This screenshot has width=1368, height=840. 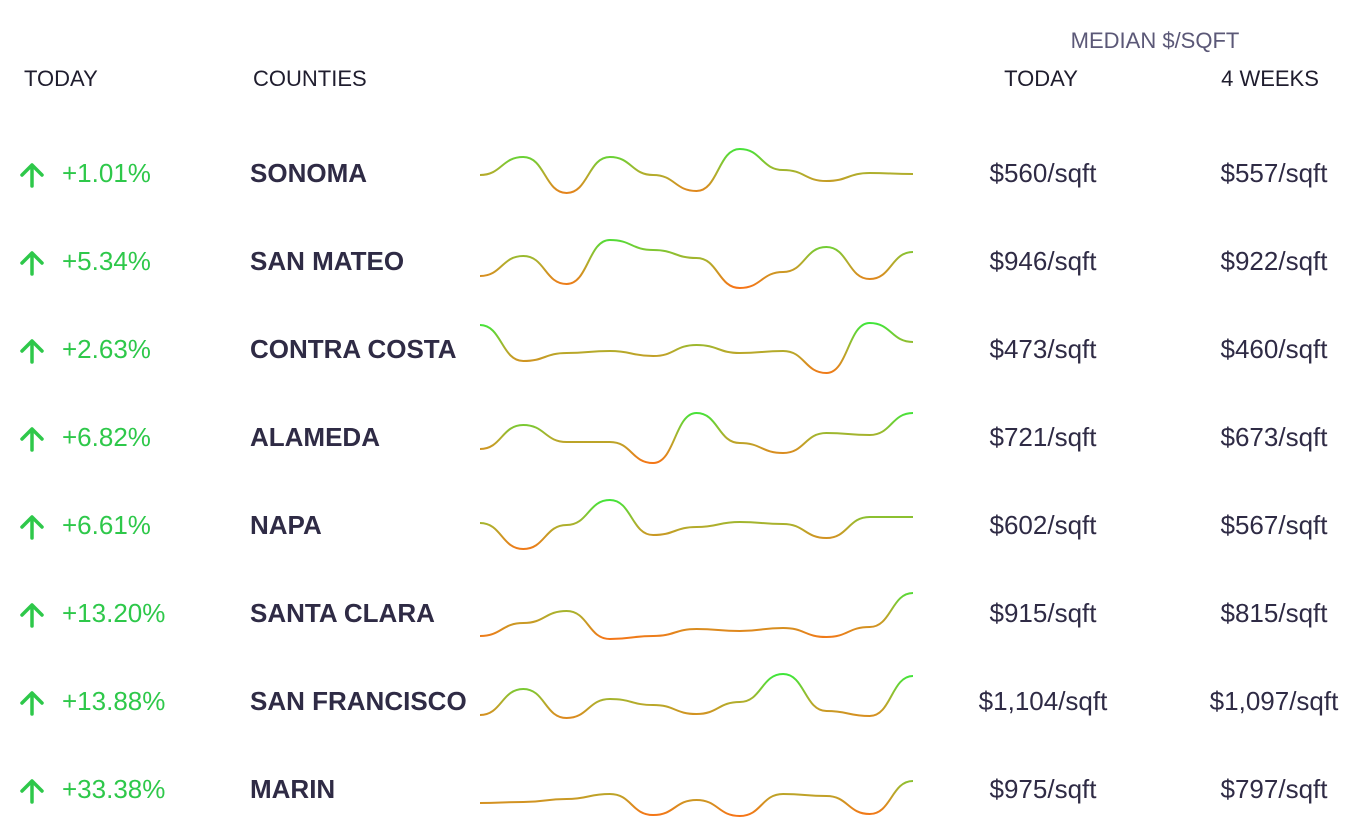 What do you see at coordinates (1155, 40) in the screenshot?
I see `group-header: MEDIAN $/SQFT` at bounding box center [1155, 40].